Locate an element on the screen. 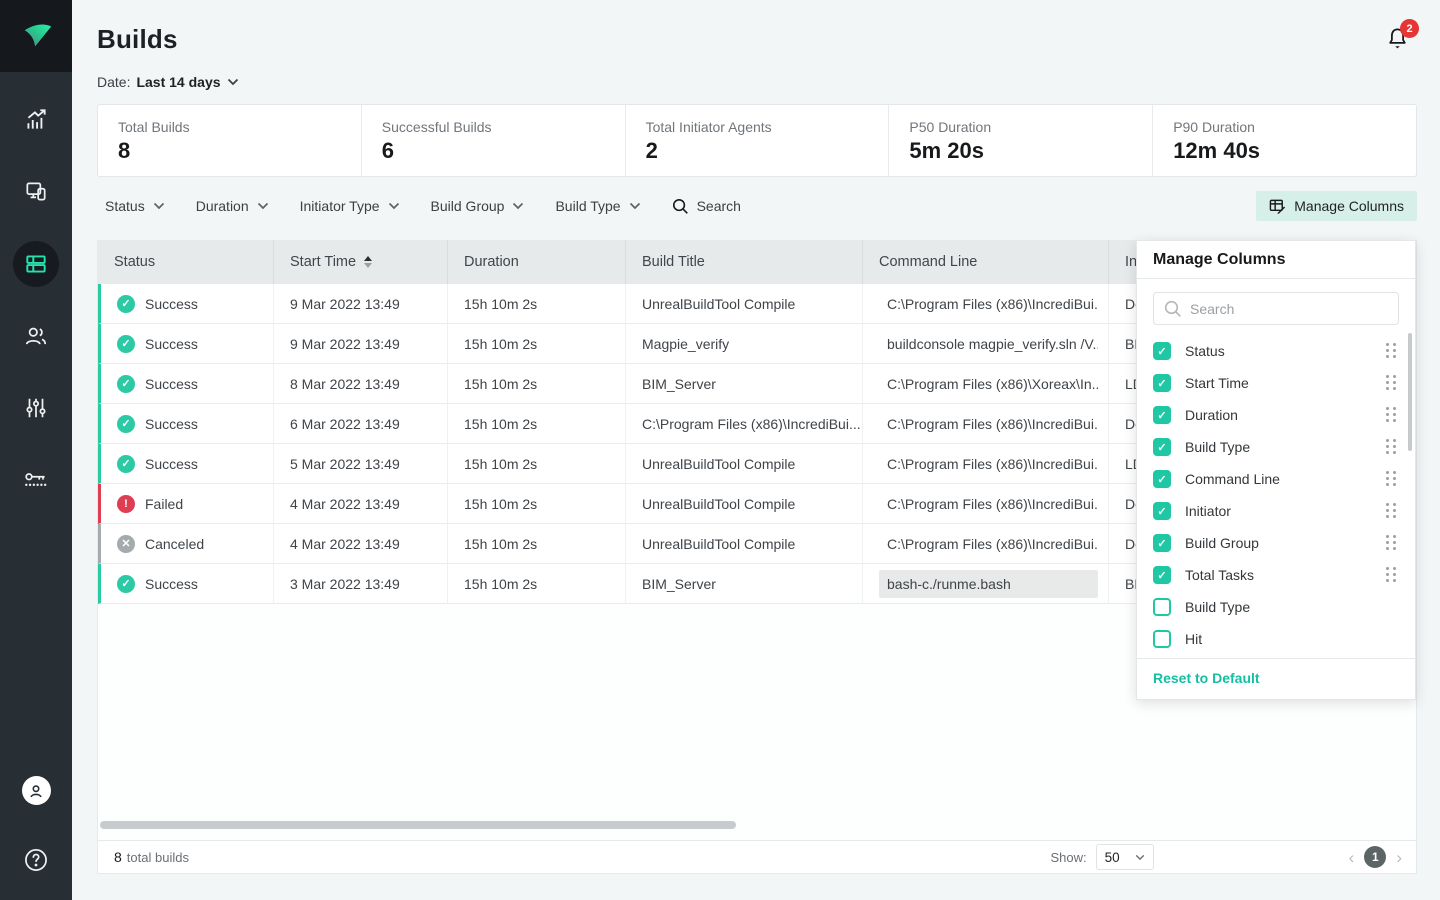 The height and width of the screenshot is (900, 1440). filter-dropdown: Build Group is located at coordinates (478, 206).